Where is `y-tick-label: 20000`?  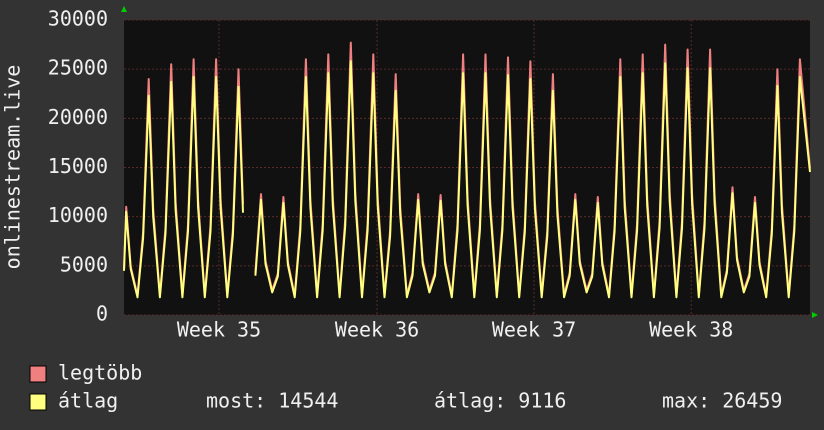
y-tick-label: 20000 is located at coordinates (78, 117).